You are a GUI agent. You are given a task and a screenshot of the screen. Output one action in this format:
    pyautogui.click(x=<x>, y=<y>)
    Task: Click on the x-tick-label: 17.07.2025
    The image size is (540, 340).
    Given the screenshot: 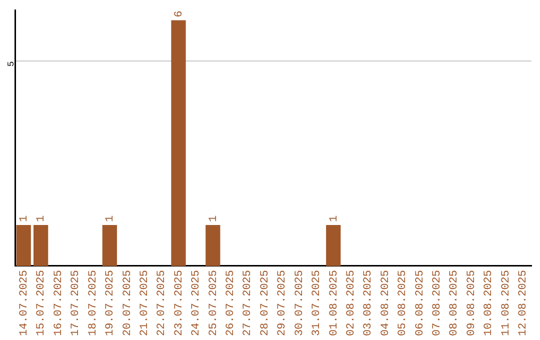 What is the action you would take?
    pyautogui.click(x=76, y=303)
    